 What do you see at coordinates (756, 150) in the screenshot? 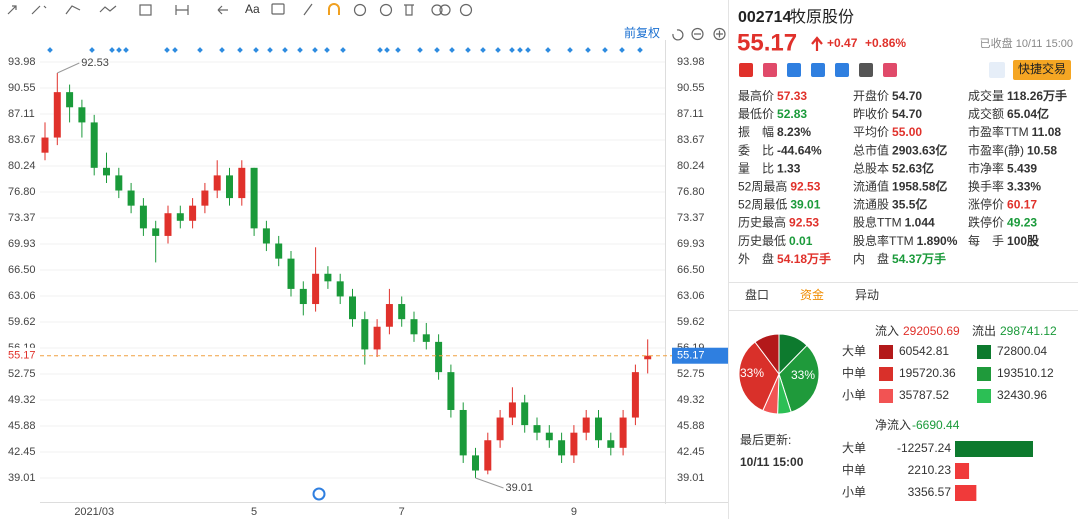
I see `stat-label: 委 比` at bounding box center [756, 150].